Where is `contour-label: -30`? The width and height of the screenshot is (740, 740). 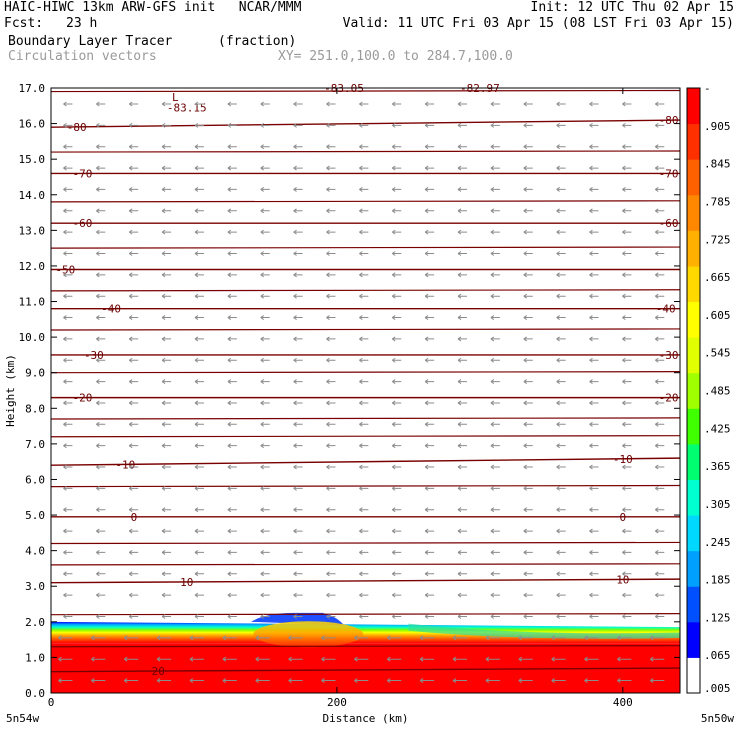
contour-label: -30 is located at coordinates (669, 355).